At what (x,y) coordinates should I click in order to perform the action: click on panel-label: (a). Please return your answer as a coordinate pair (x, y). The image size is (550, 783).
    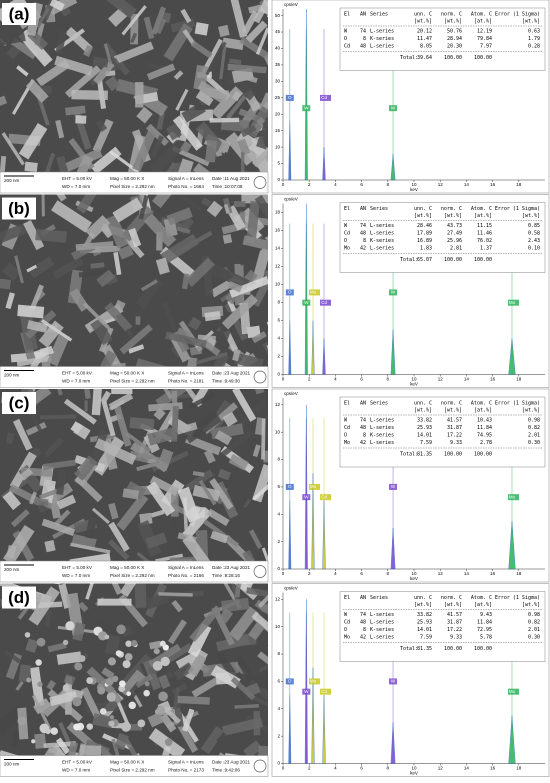
    Looking at the image, I should click on (19, 13).